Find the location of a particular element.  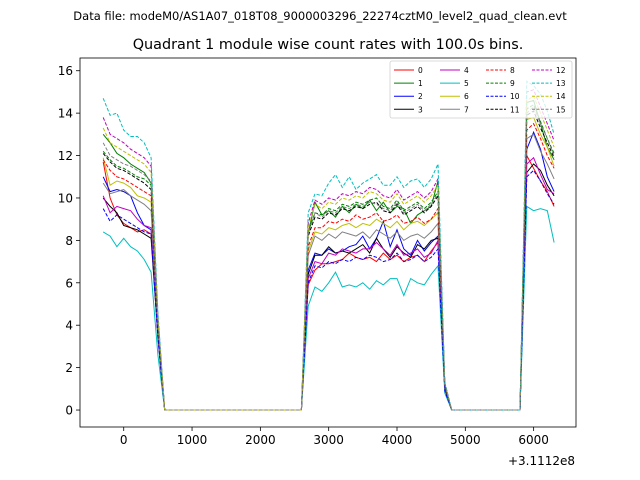

legend-label-4: 4 is located at coordinates (466, 70).